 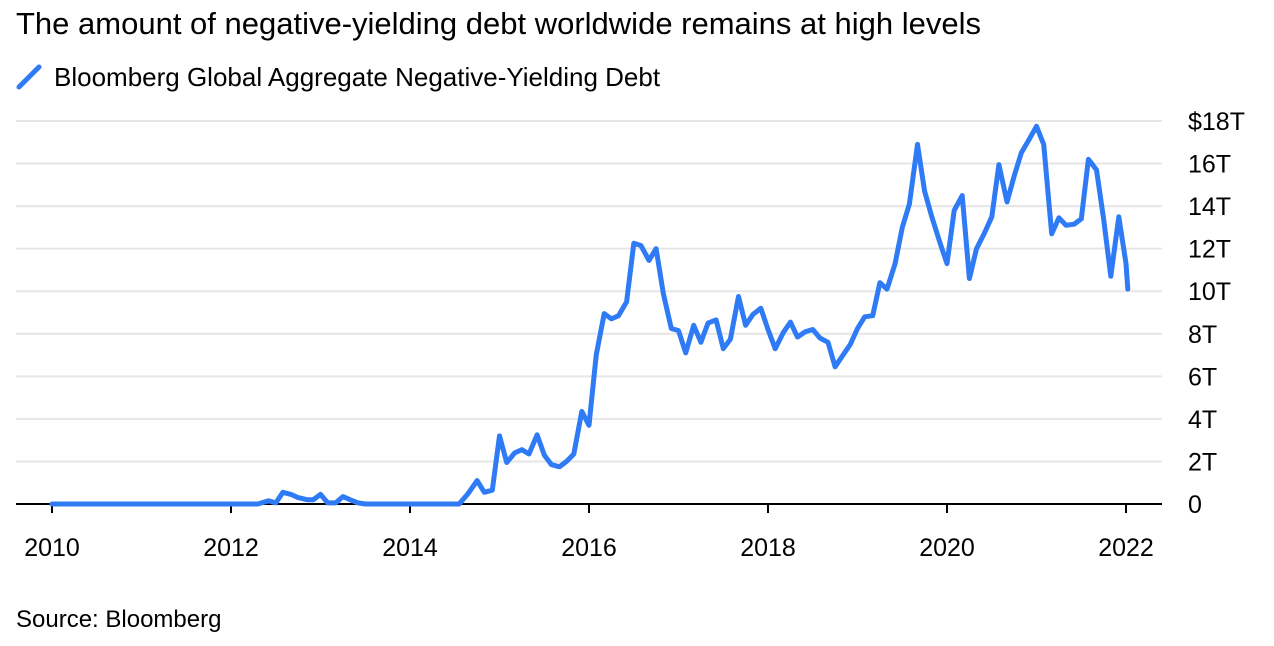 I want to click on x-tick-label-2014: 2014, so click(x=410, y=548).